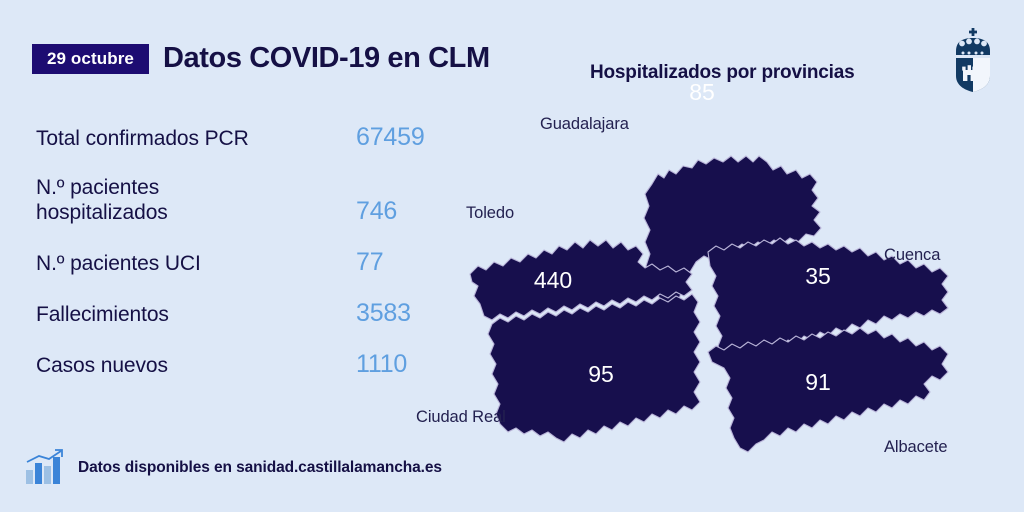 The width and height of the screenshot is (1024, 512). What do you see at coordinates (973, 59) in the screenshot?
I see `castilla-la-mancha-coat-of-arms-icon` at bounding box center [973, 59].